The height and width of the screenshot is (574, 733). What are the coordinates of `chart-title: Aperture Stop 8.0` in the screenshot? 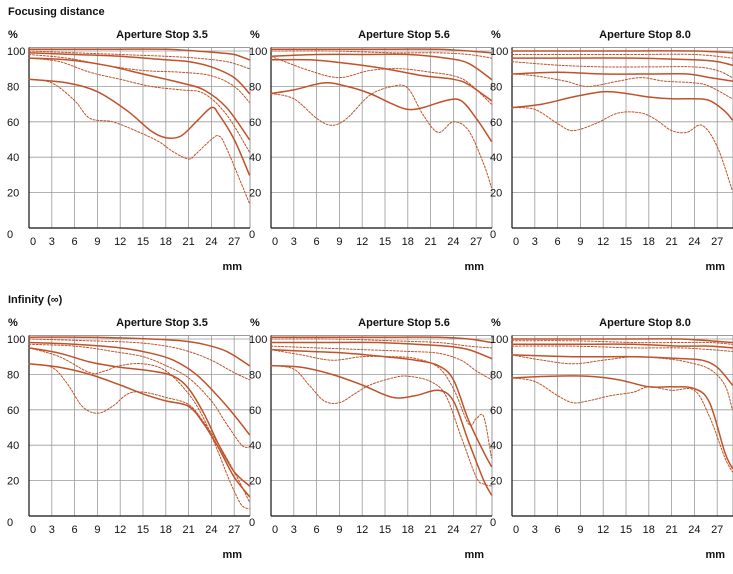 It's located at (645, 35).